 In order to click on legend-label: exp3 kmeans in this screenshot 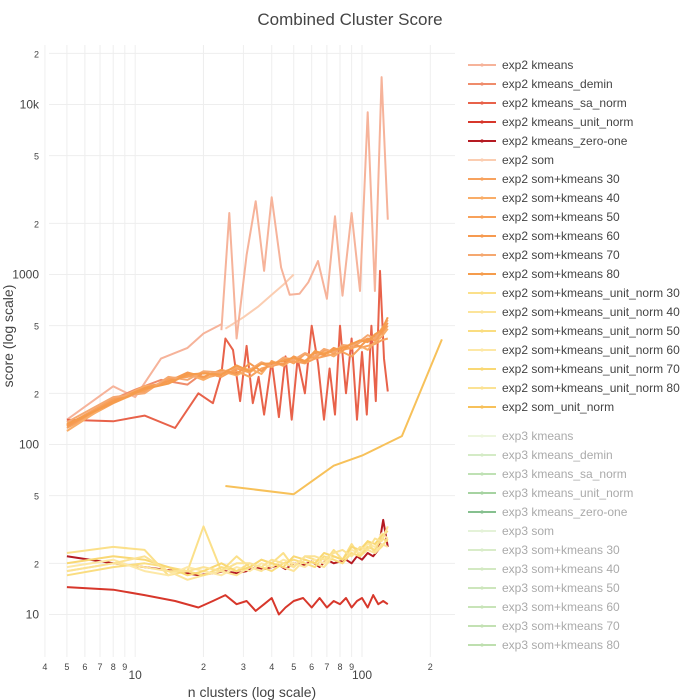, I will do `click(537, 436)`.